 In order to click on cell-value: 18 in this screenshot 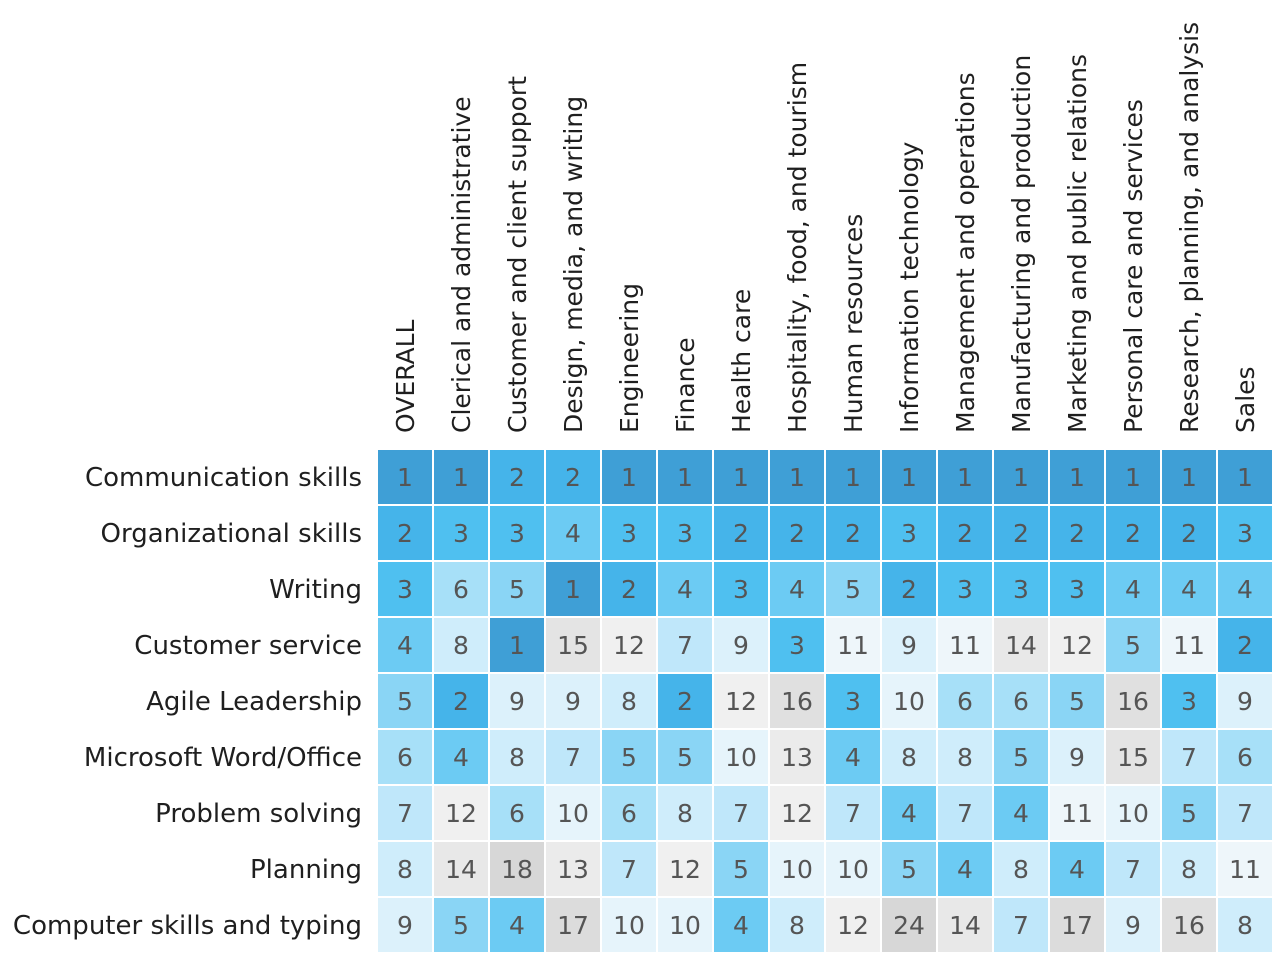, I will do `click(517, 869)`.